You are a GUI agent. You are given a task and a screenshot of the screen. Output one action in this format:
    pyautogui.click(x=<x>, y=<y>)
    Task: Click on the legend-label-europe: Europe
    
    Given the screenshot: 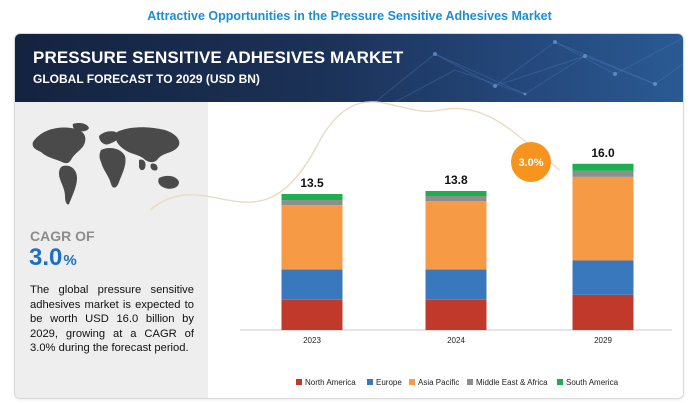 What is the action you would take?
    pyautogui.click(x=389, y=382)
    